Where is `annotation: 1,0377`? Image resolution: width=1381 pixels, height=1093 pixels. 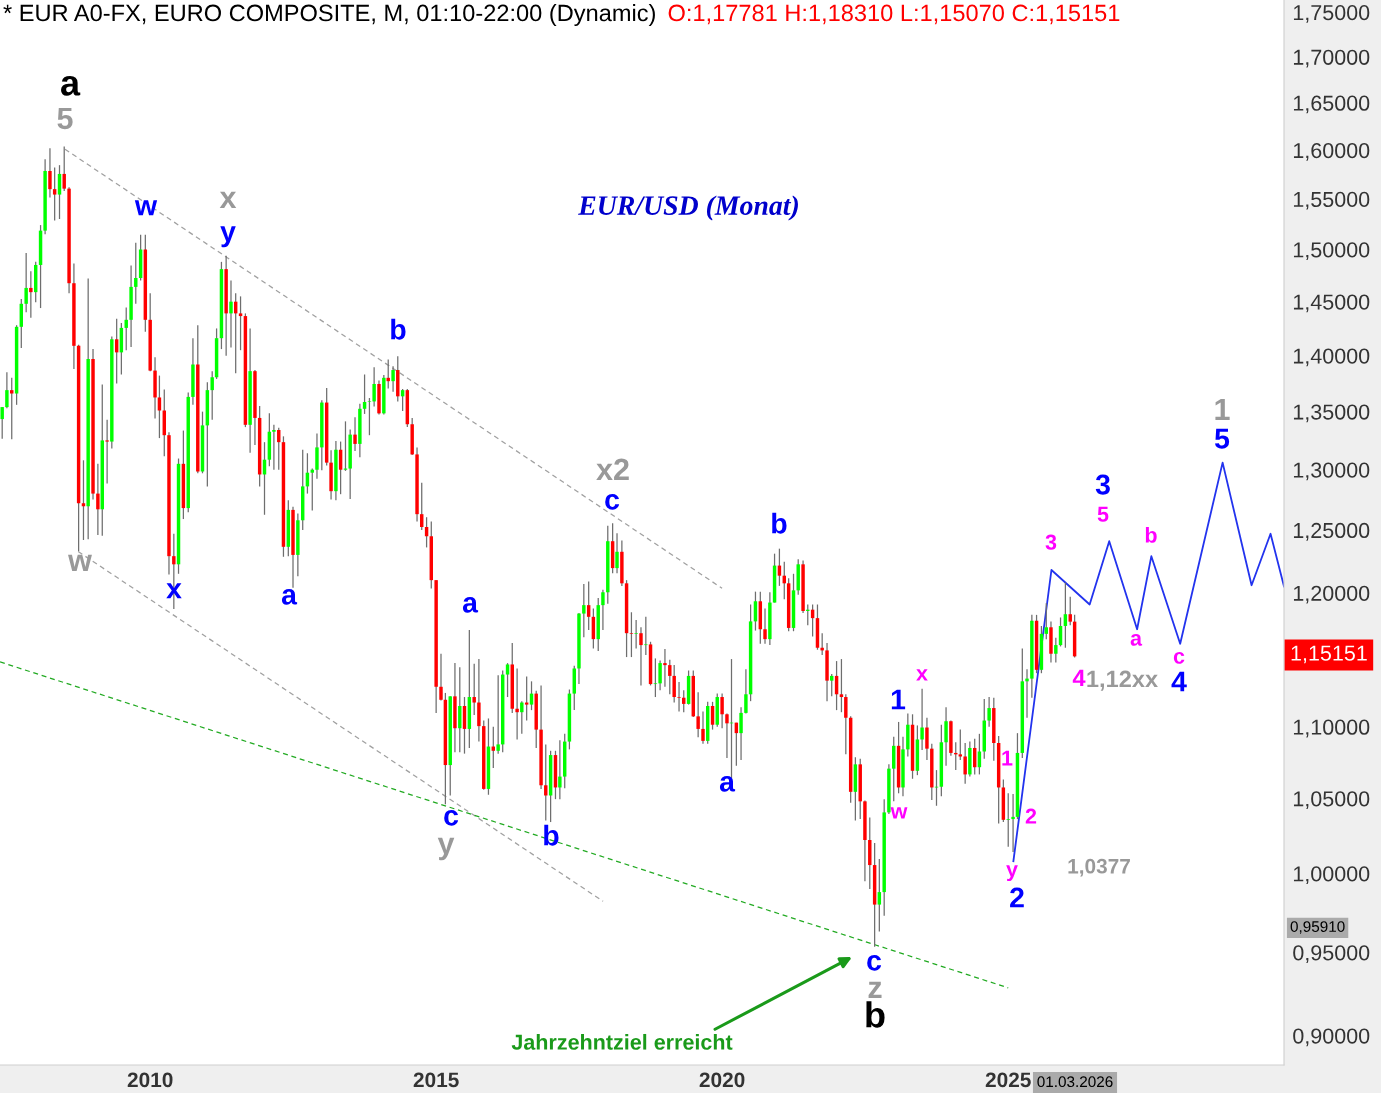
annotation: 1,0377 is located at coordinates (1099, 867).